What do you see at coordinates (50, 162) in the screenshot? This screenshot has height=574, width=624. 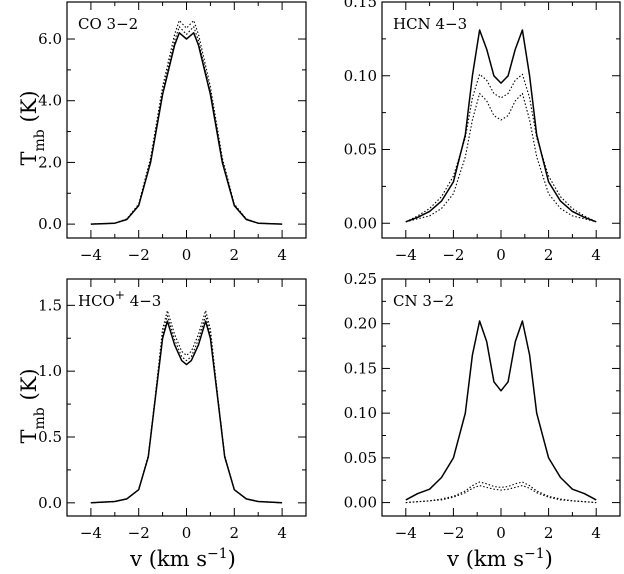 I see `y-tick-label: 2.0` at bounding box center [50, 162].